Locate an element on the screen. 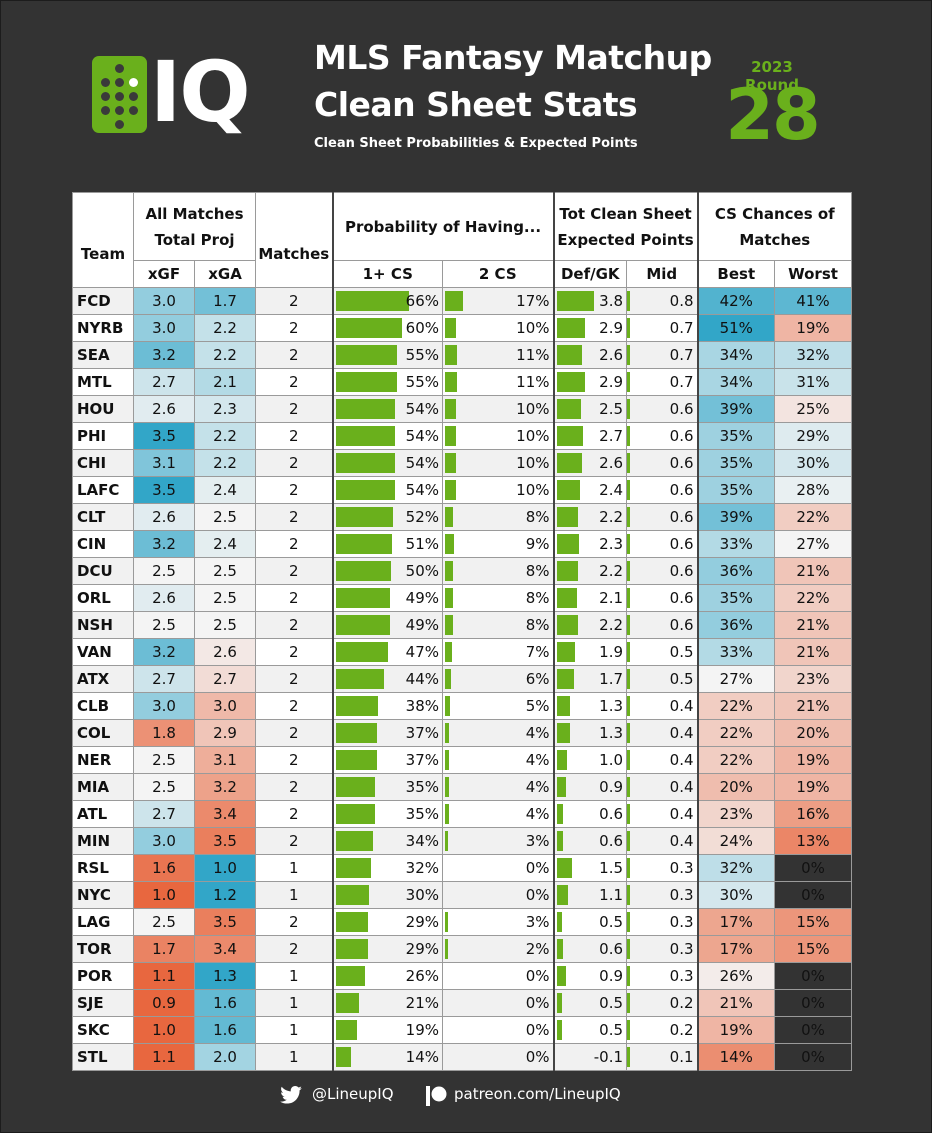 The height and width of the screenshot is (1133, 932). cell-defgk: 3.8 is located at coordinates (590, 301).